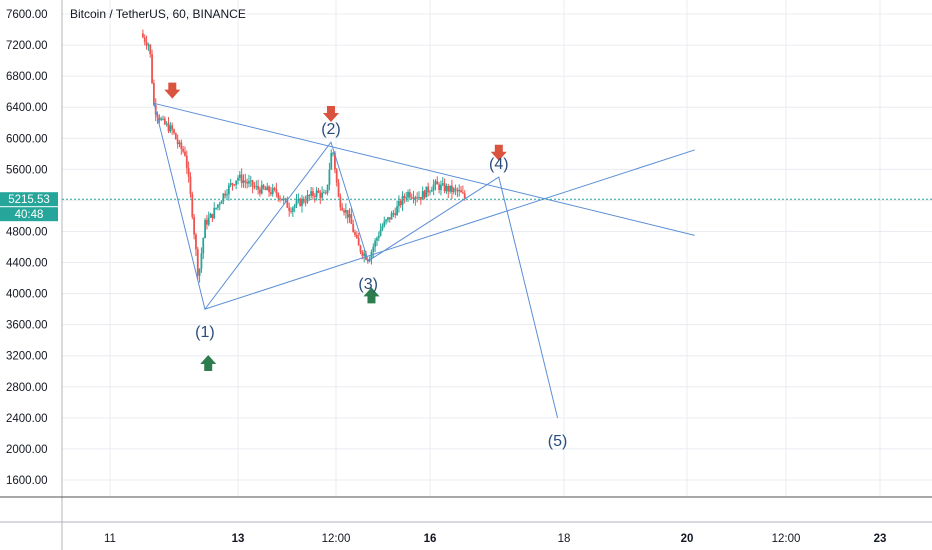 The width and height of the screenshot is (932, 550). I want to click on price-tick-label: 5600.00, so click(27, 170).